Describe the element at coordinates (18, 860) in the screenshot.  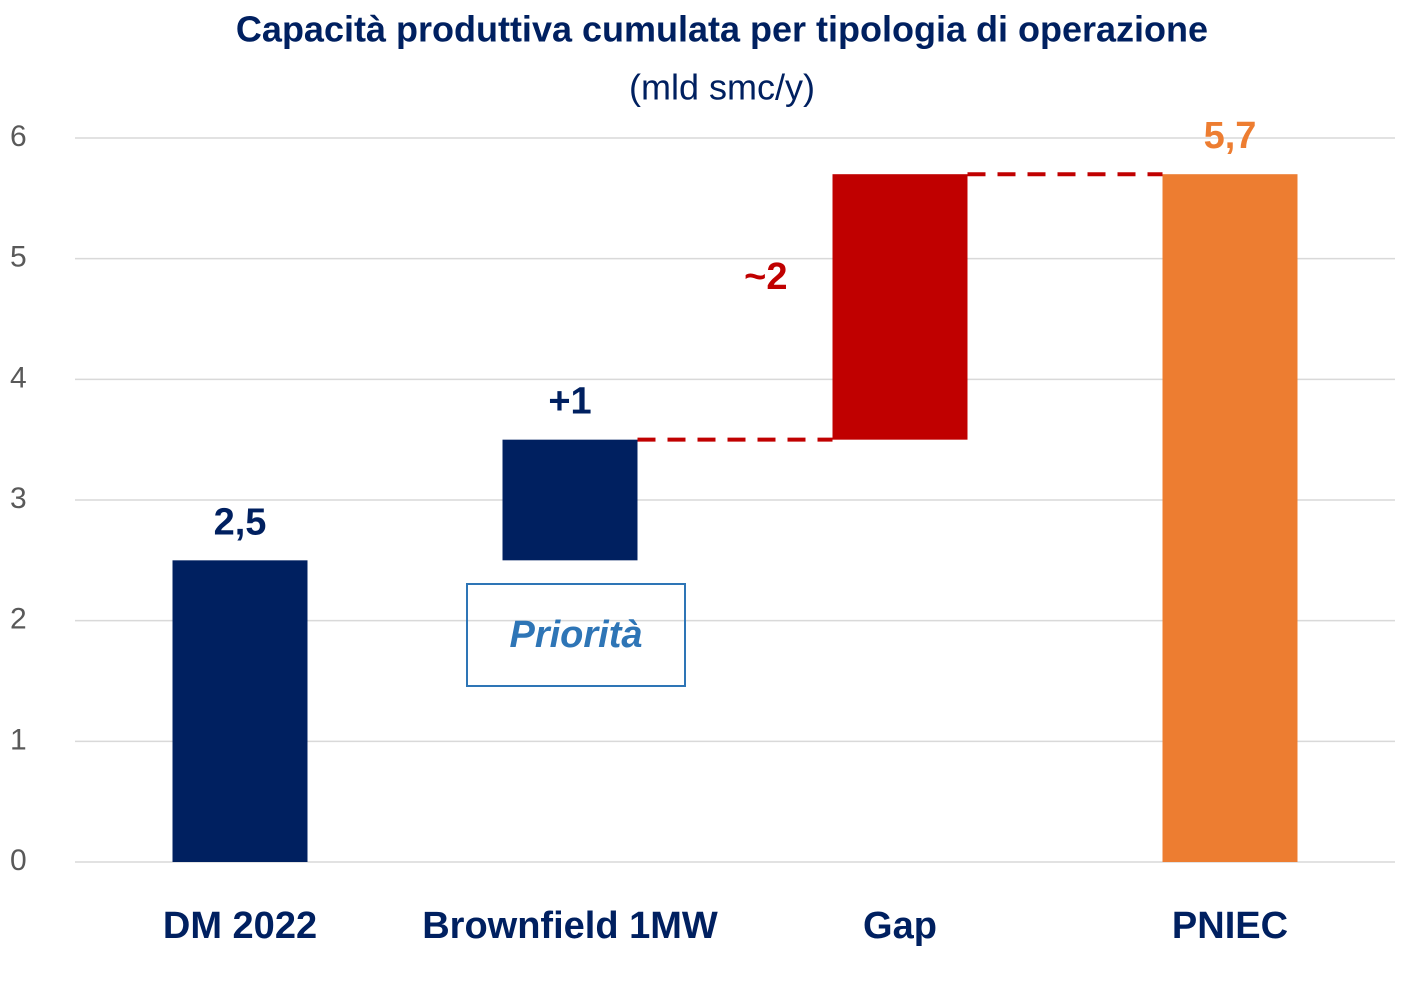
I see `y-tick-label: 0` at that location.